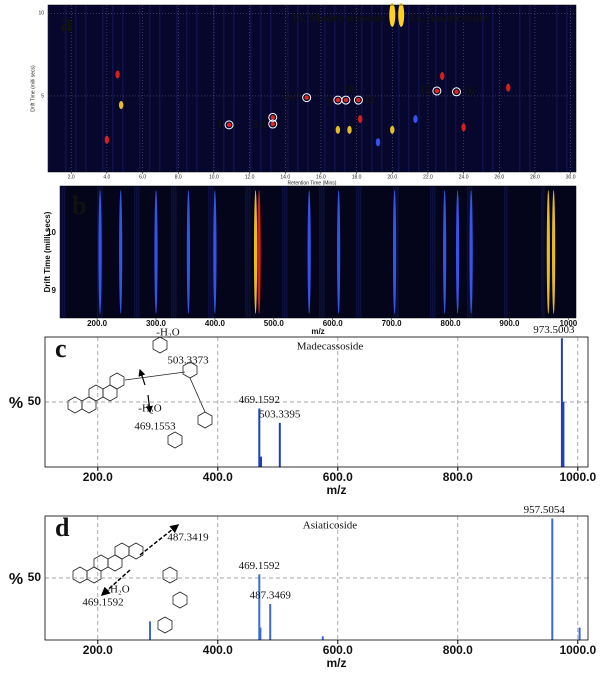 This screenshot has height=679, width=600. I want to click on compound-label: 11, so click(369, 99).